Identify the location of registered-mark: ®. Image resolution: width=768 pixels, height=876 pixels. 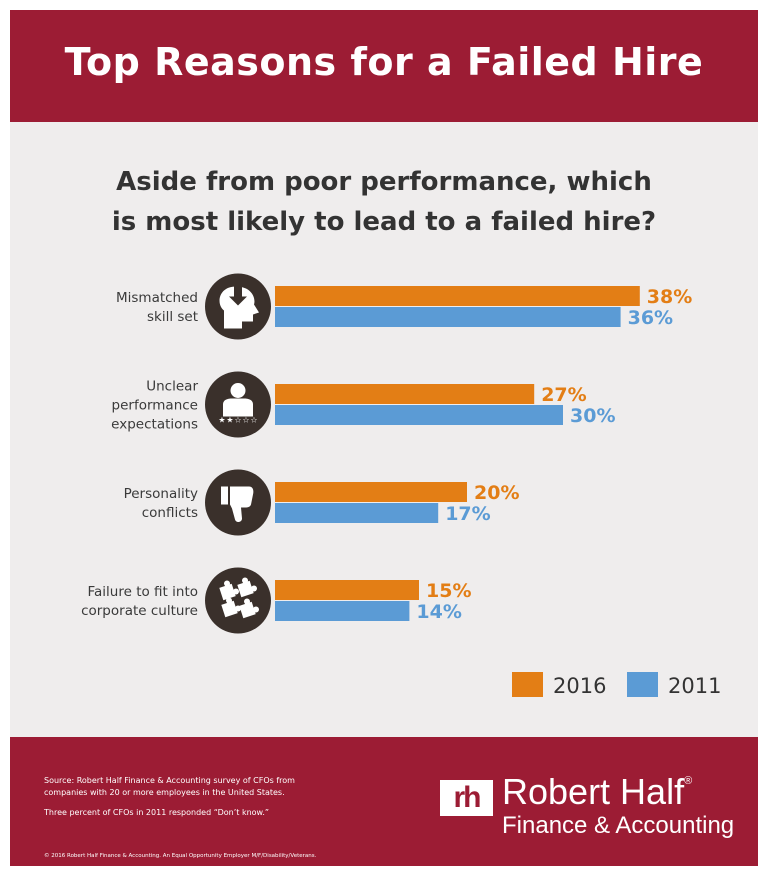
(688, 781).